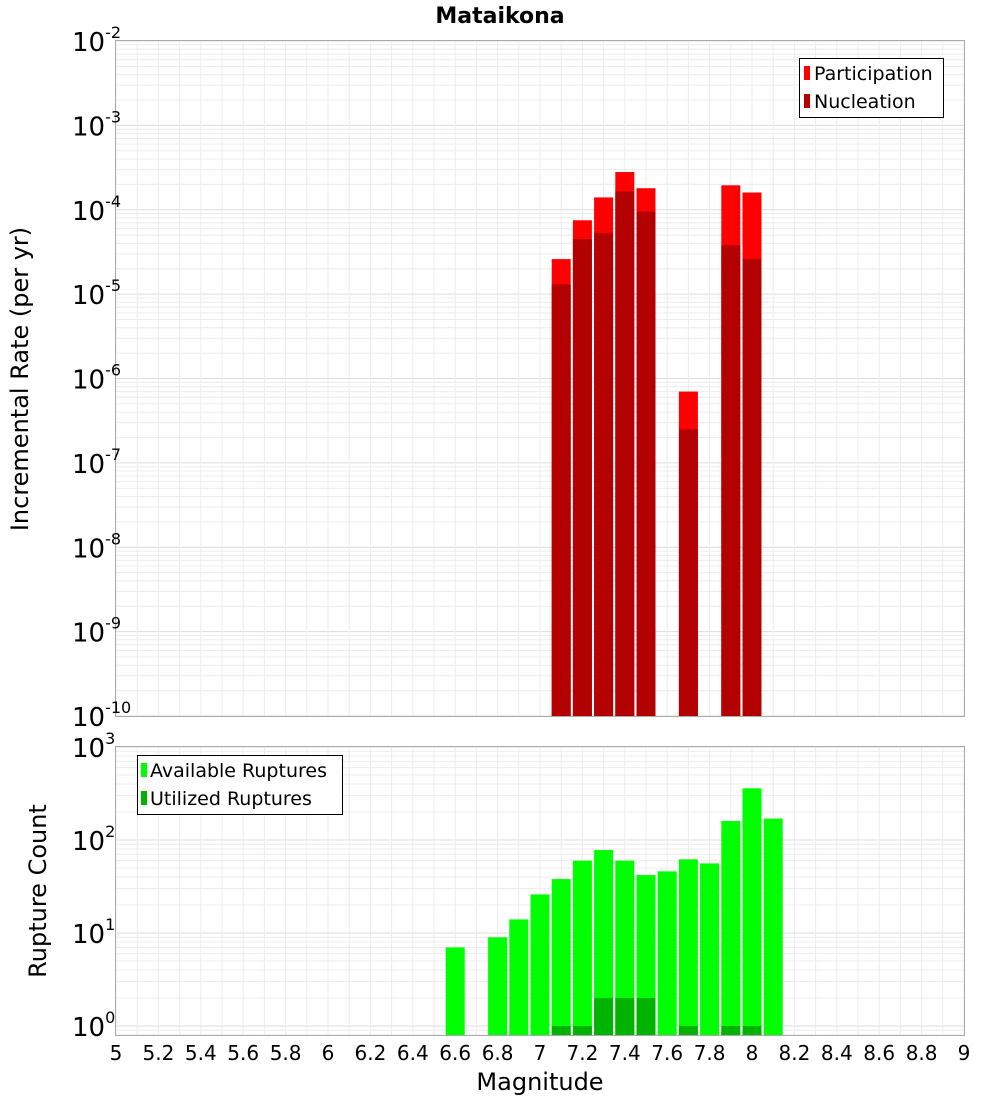 Image resolution: width=1000 pixels, height=1100 pixels. I want to click on legend-swatch-participation, so click(807, 73).